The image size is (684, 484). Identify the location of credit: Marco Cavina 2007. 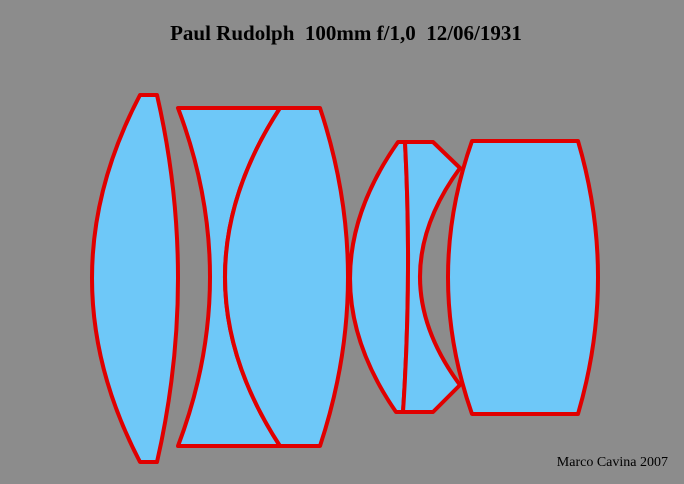
(612, 462).